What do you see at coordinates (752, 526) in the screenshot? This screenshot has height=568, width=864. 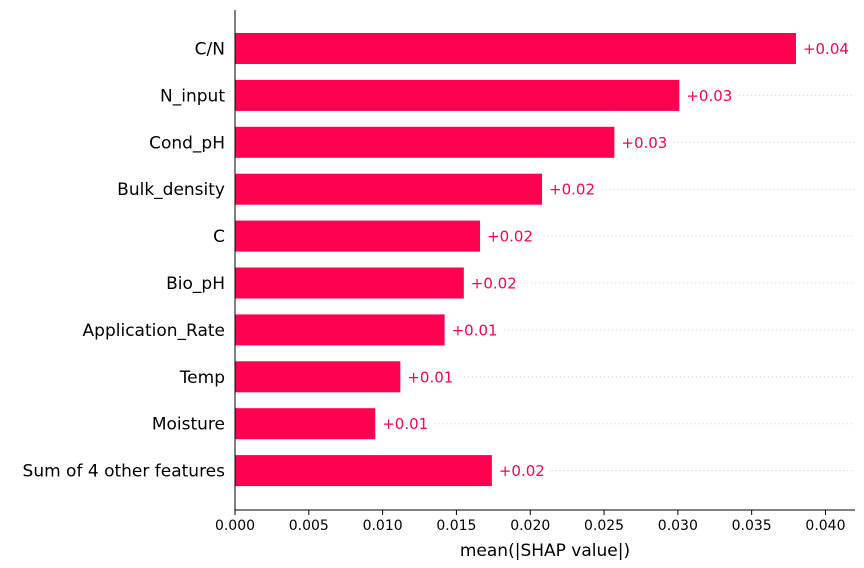 I see `x-tick-label: 0.035` at bounding box center [752, 526].